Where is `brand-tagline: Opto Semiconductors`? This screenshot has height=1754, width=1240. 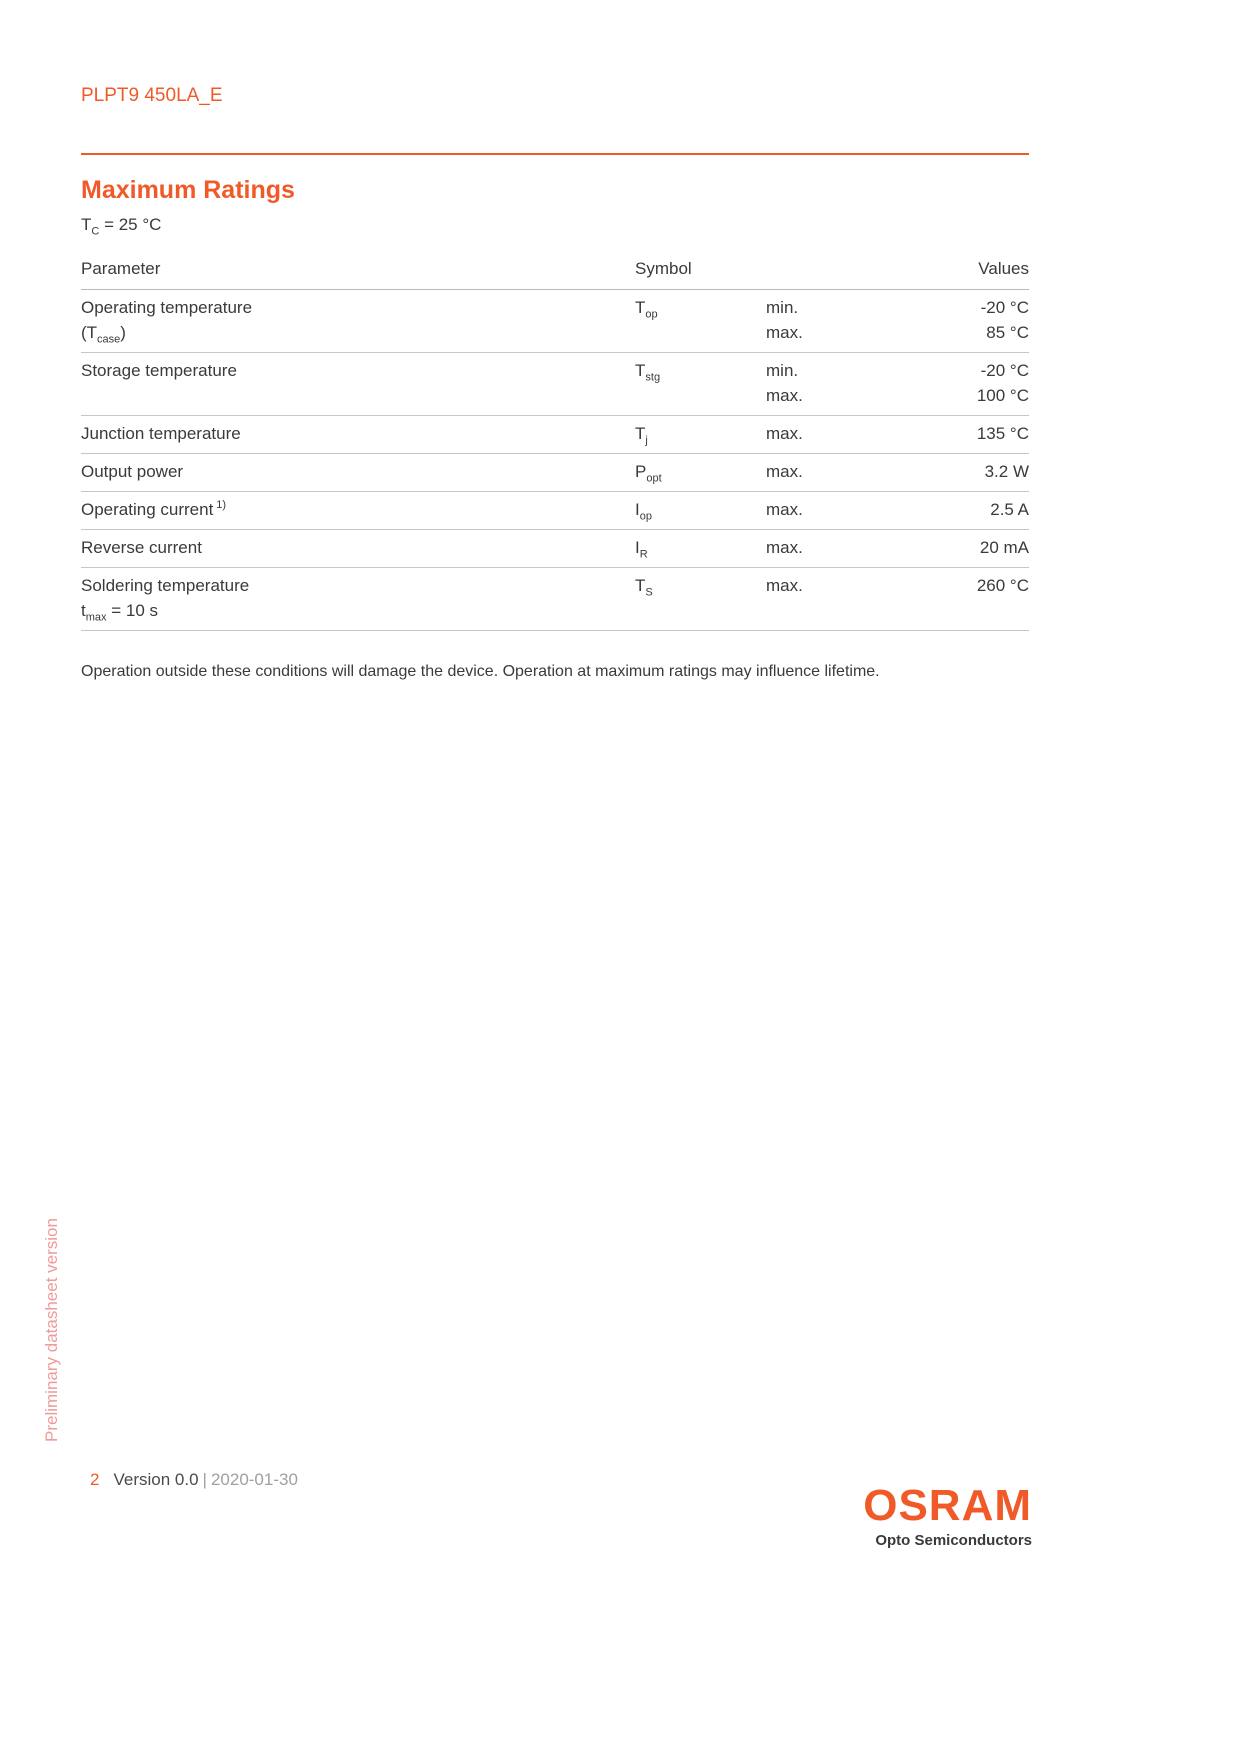
brand-tagline: Opto Semiconductors is located at coordinates (953, 1540).